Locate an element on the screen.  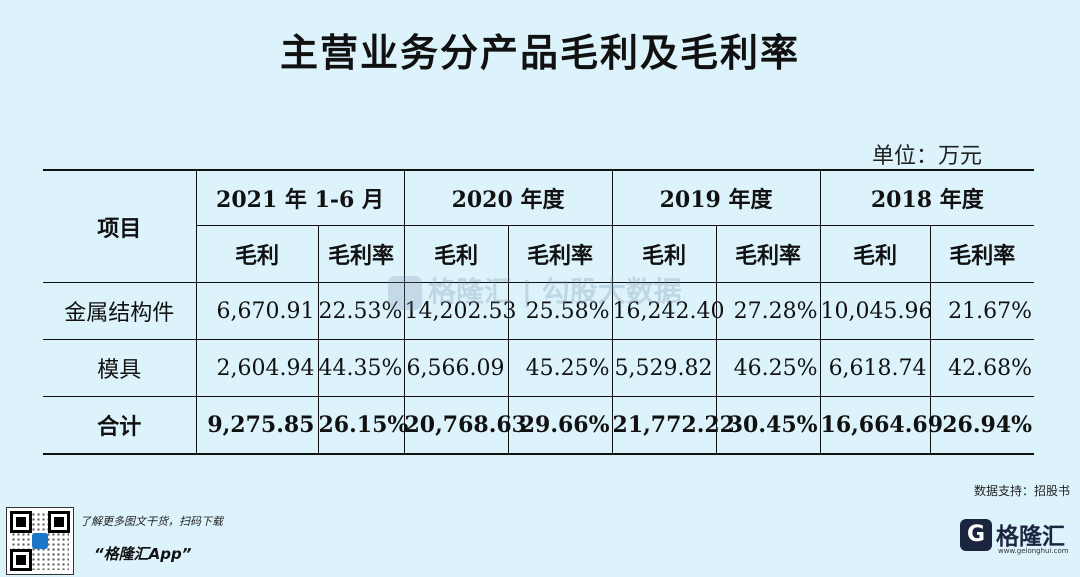
table-cell: 46.25% is located at coordinates (768, 368).